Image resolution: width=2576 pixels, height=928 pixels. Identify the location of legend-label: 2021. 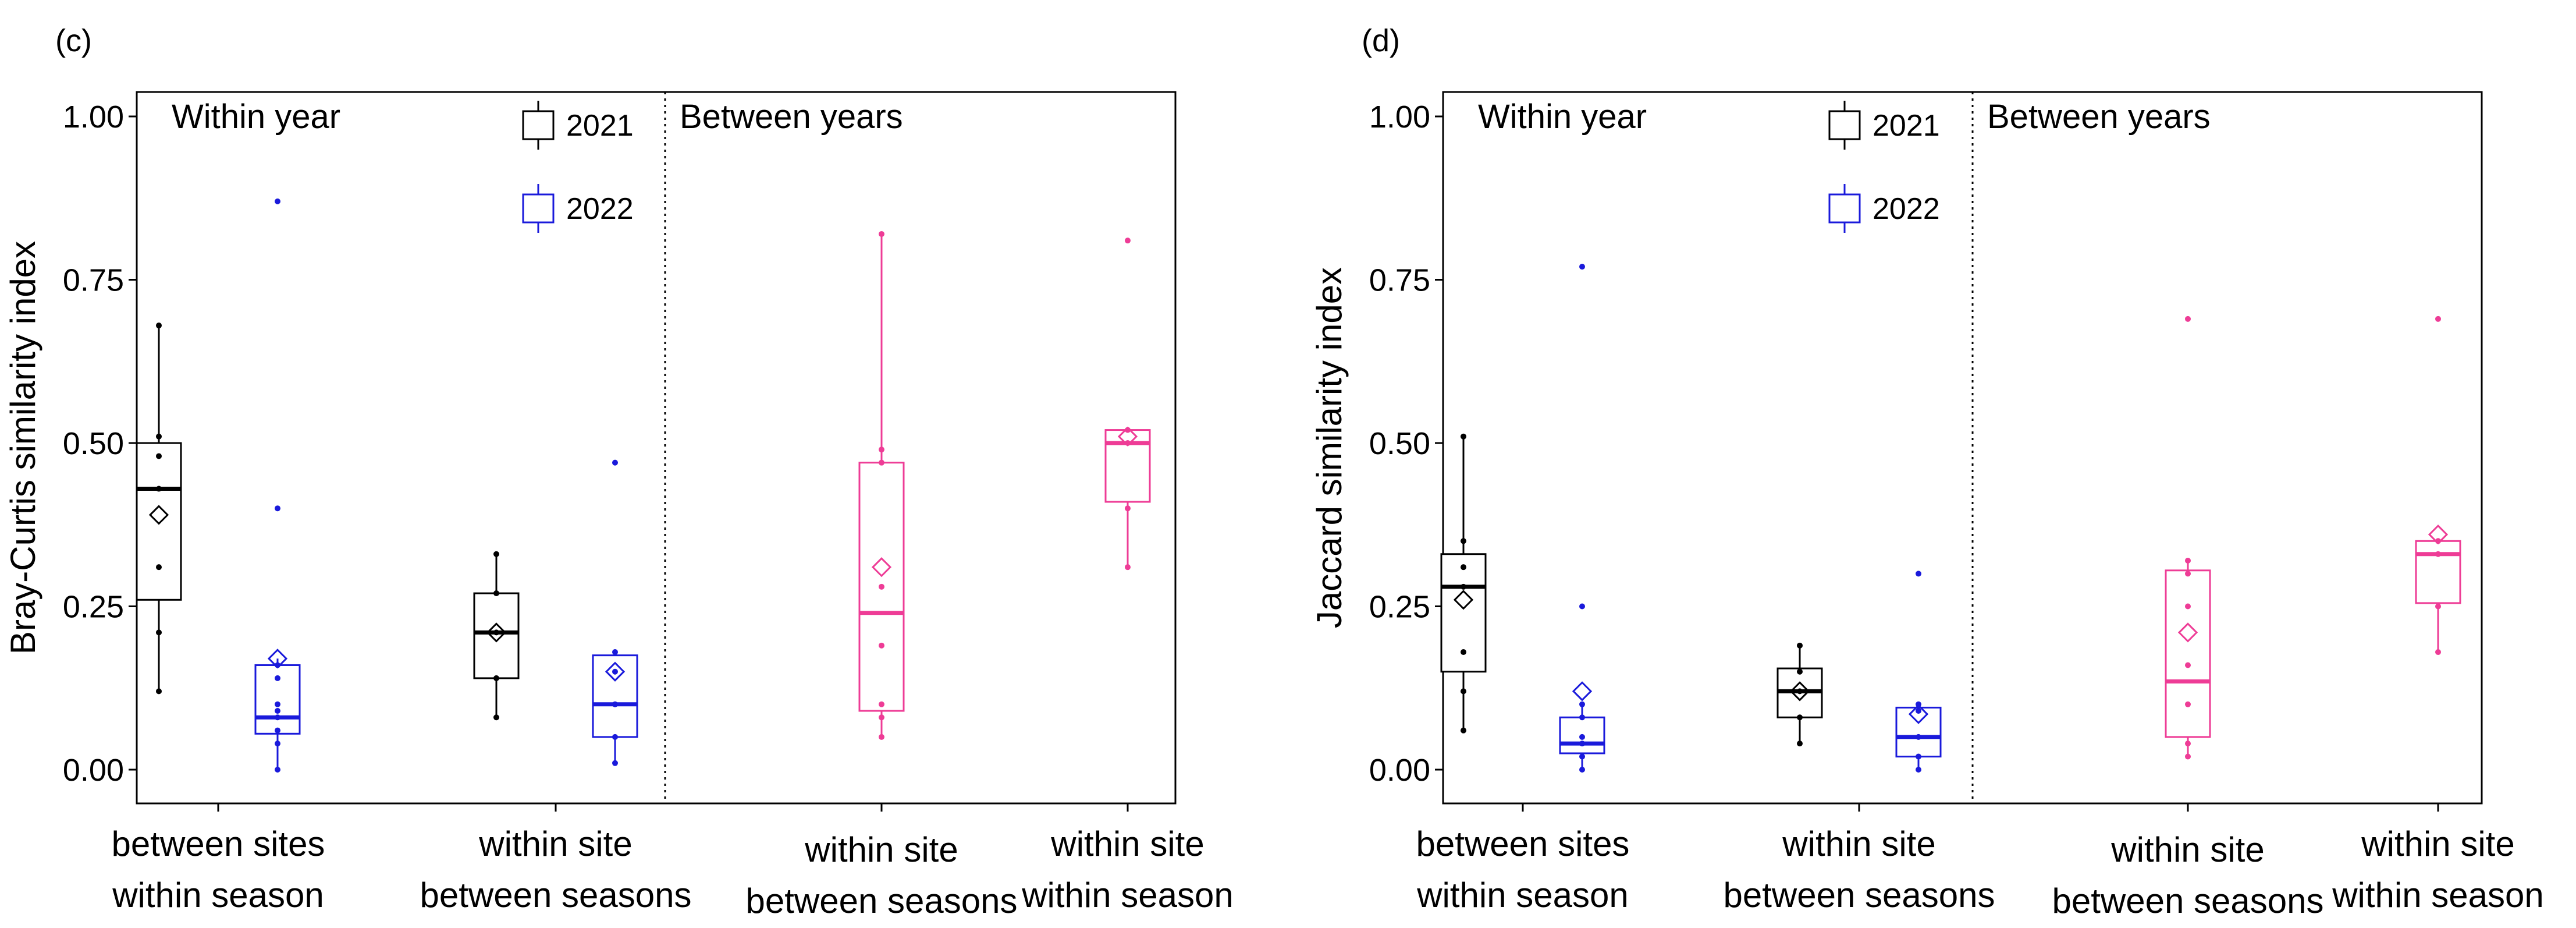
(1906, 126).